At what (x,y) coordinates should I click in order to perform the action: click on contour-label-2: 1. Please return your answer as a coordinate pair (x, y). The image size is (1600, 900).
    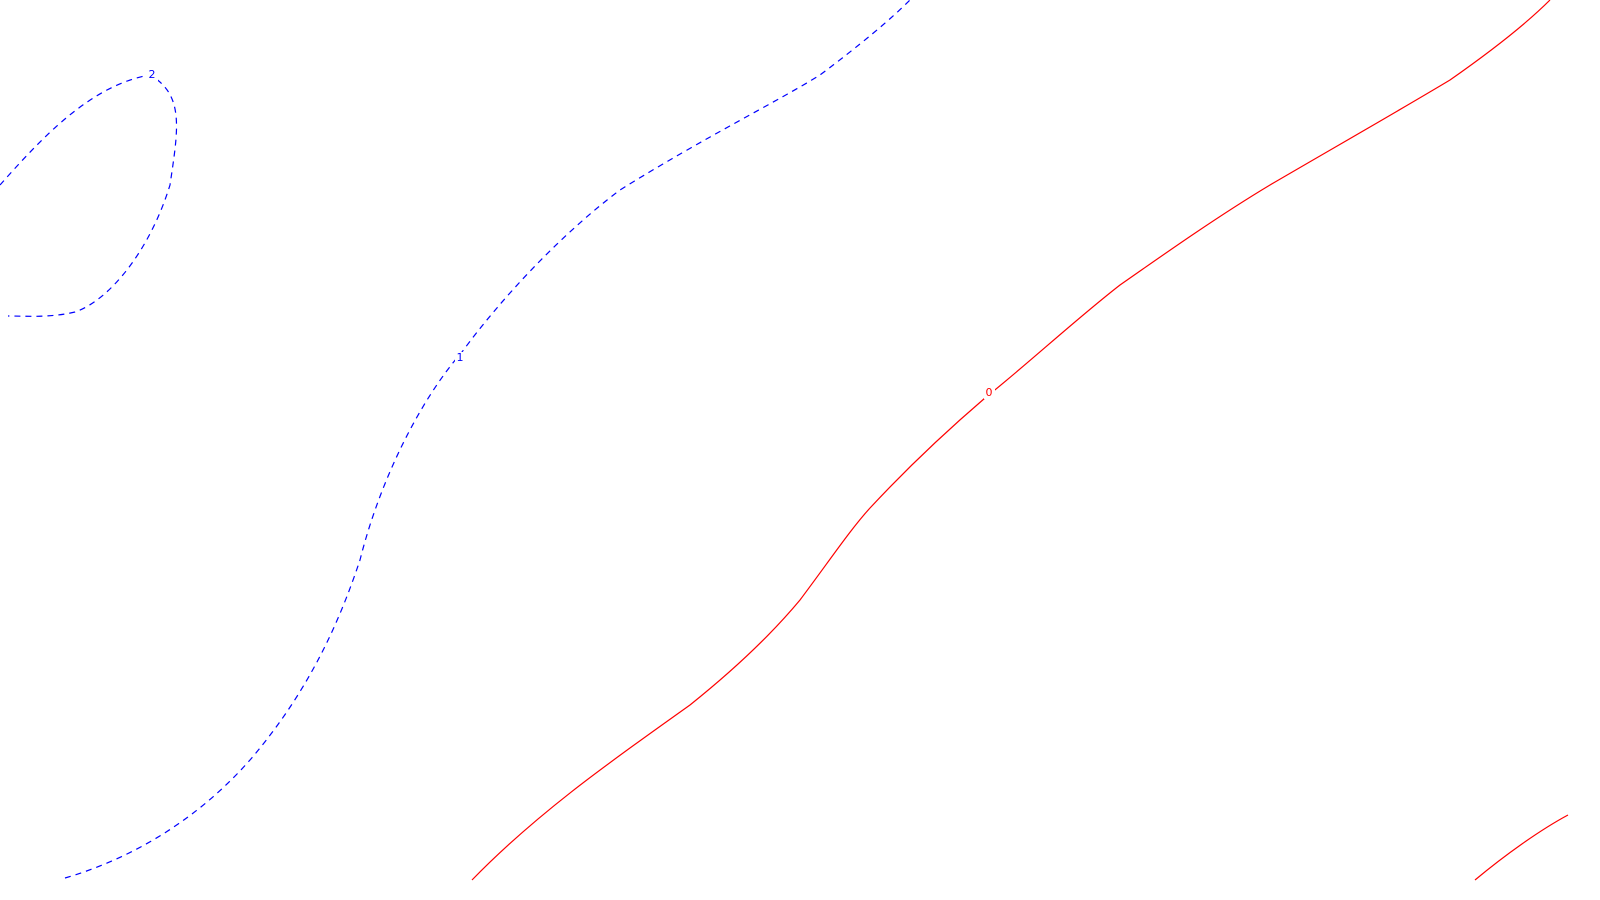
    Looking at the image, I should click on (460, 357).